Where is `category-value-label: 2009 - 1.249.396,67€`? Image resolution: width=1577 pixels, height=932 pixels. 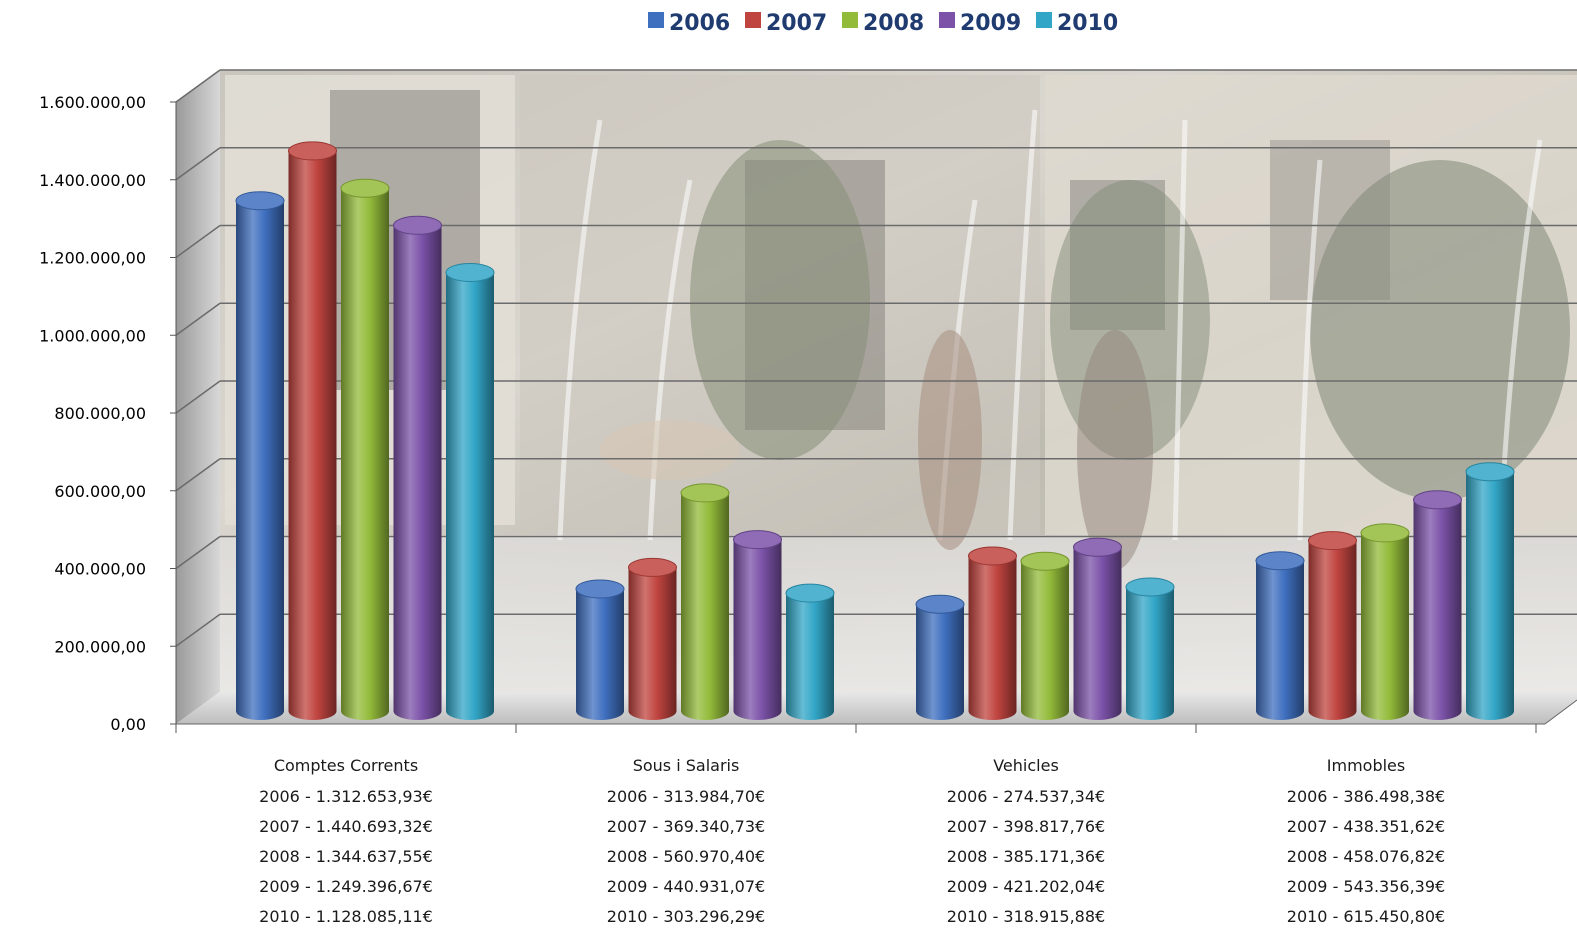 category-value-label: 2009 - 1.249.396,67€ is located at coordinates (346, 886).